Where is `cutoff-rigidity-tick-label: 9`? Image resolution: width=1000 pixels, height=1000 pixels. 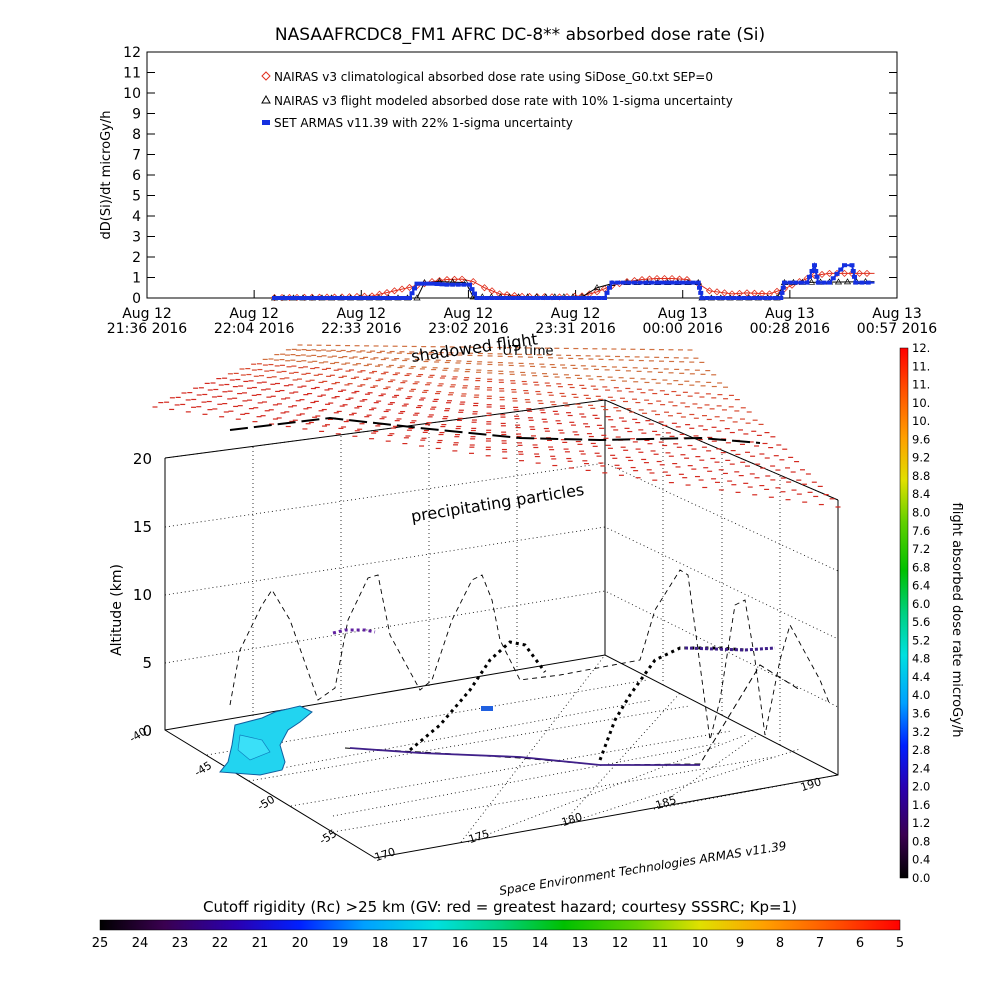 cutoff-rigidity-tick-label: 9 is located at coordinates (740, 943).